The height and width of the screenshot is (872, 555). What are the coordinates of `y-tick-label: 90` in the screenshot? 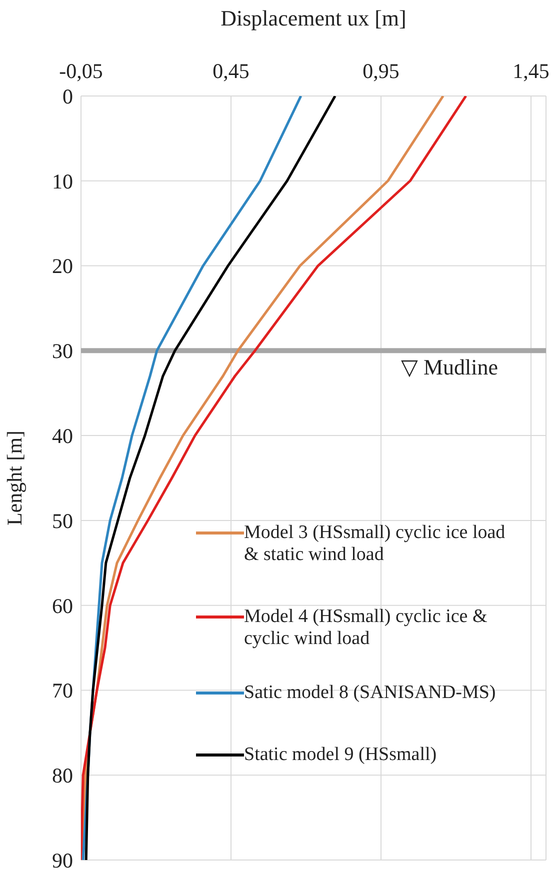 It's located at (62, 860).